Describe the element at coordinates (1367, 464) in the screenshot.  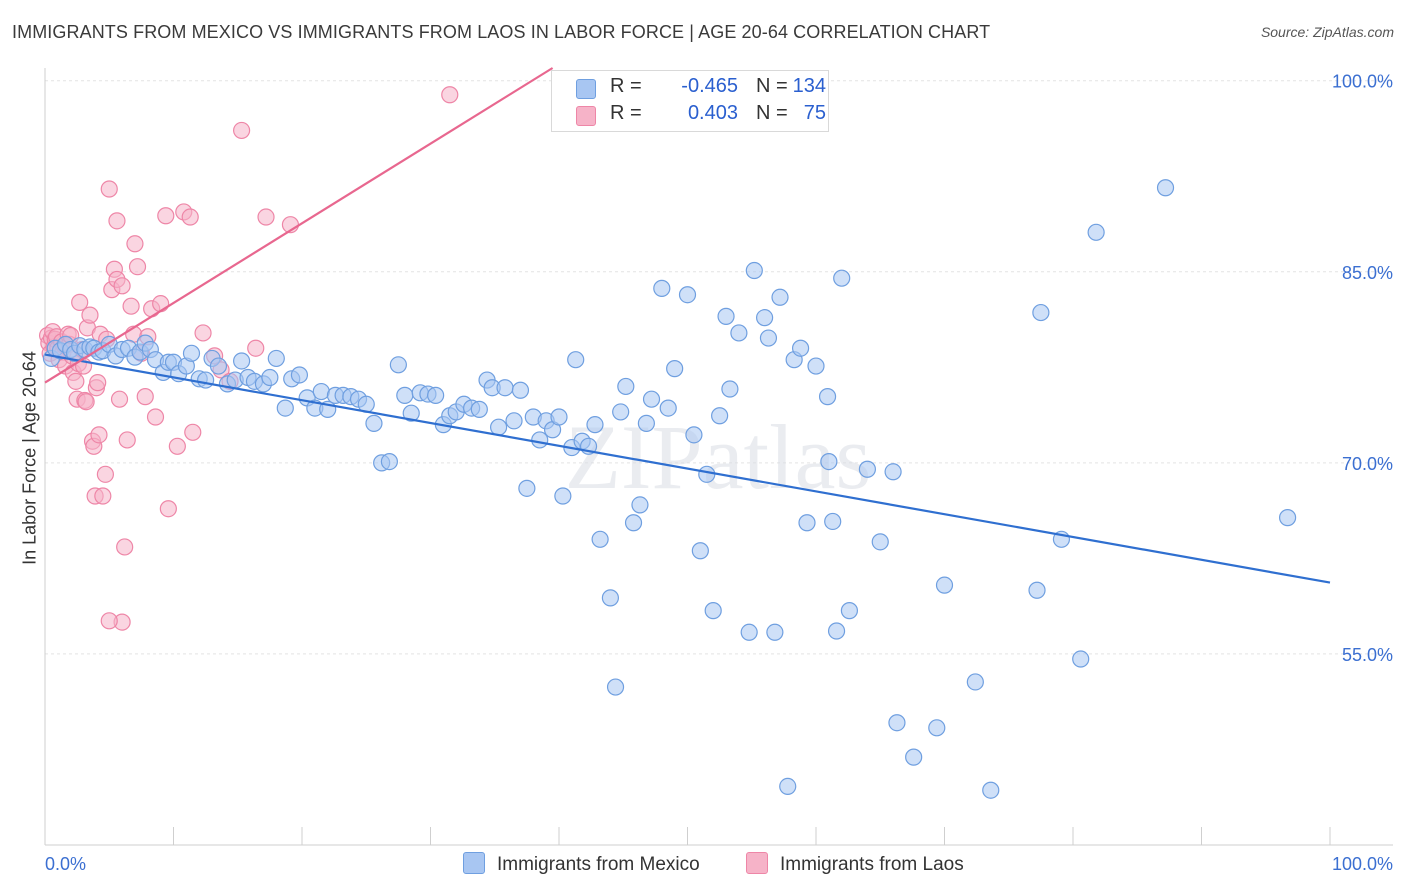
I see `y-tick-label: 70.0%` at that location.